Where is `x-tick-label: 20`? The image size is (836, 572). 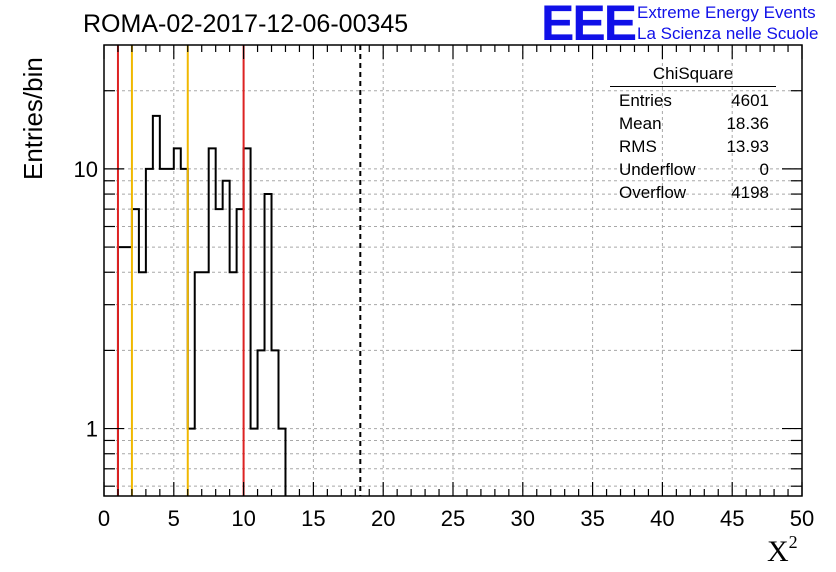
x-tick-label: 20 is located at coordinates (383, 518).